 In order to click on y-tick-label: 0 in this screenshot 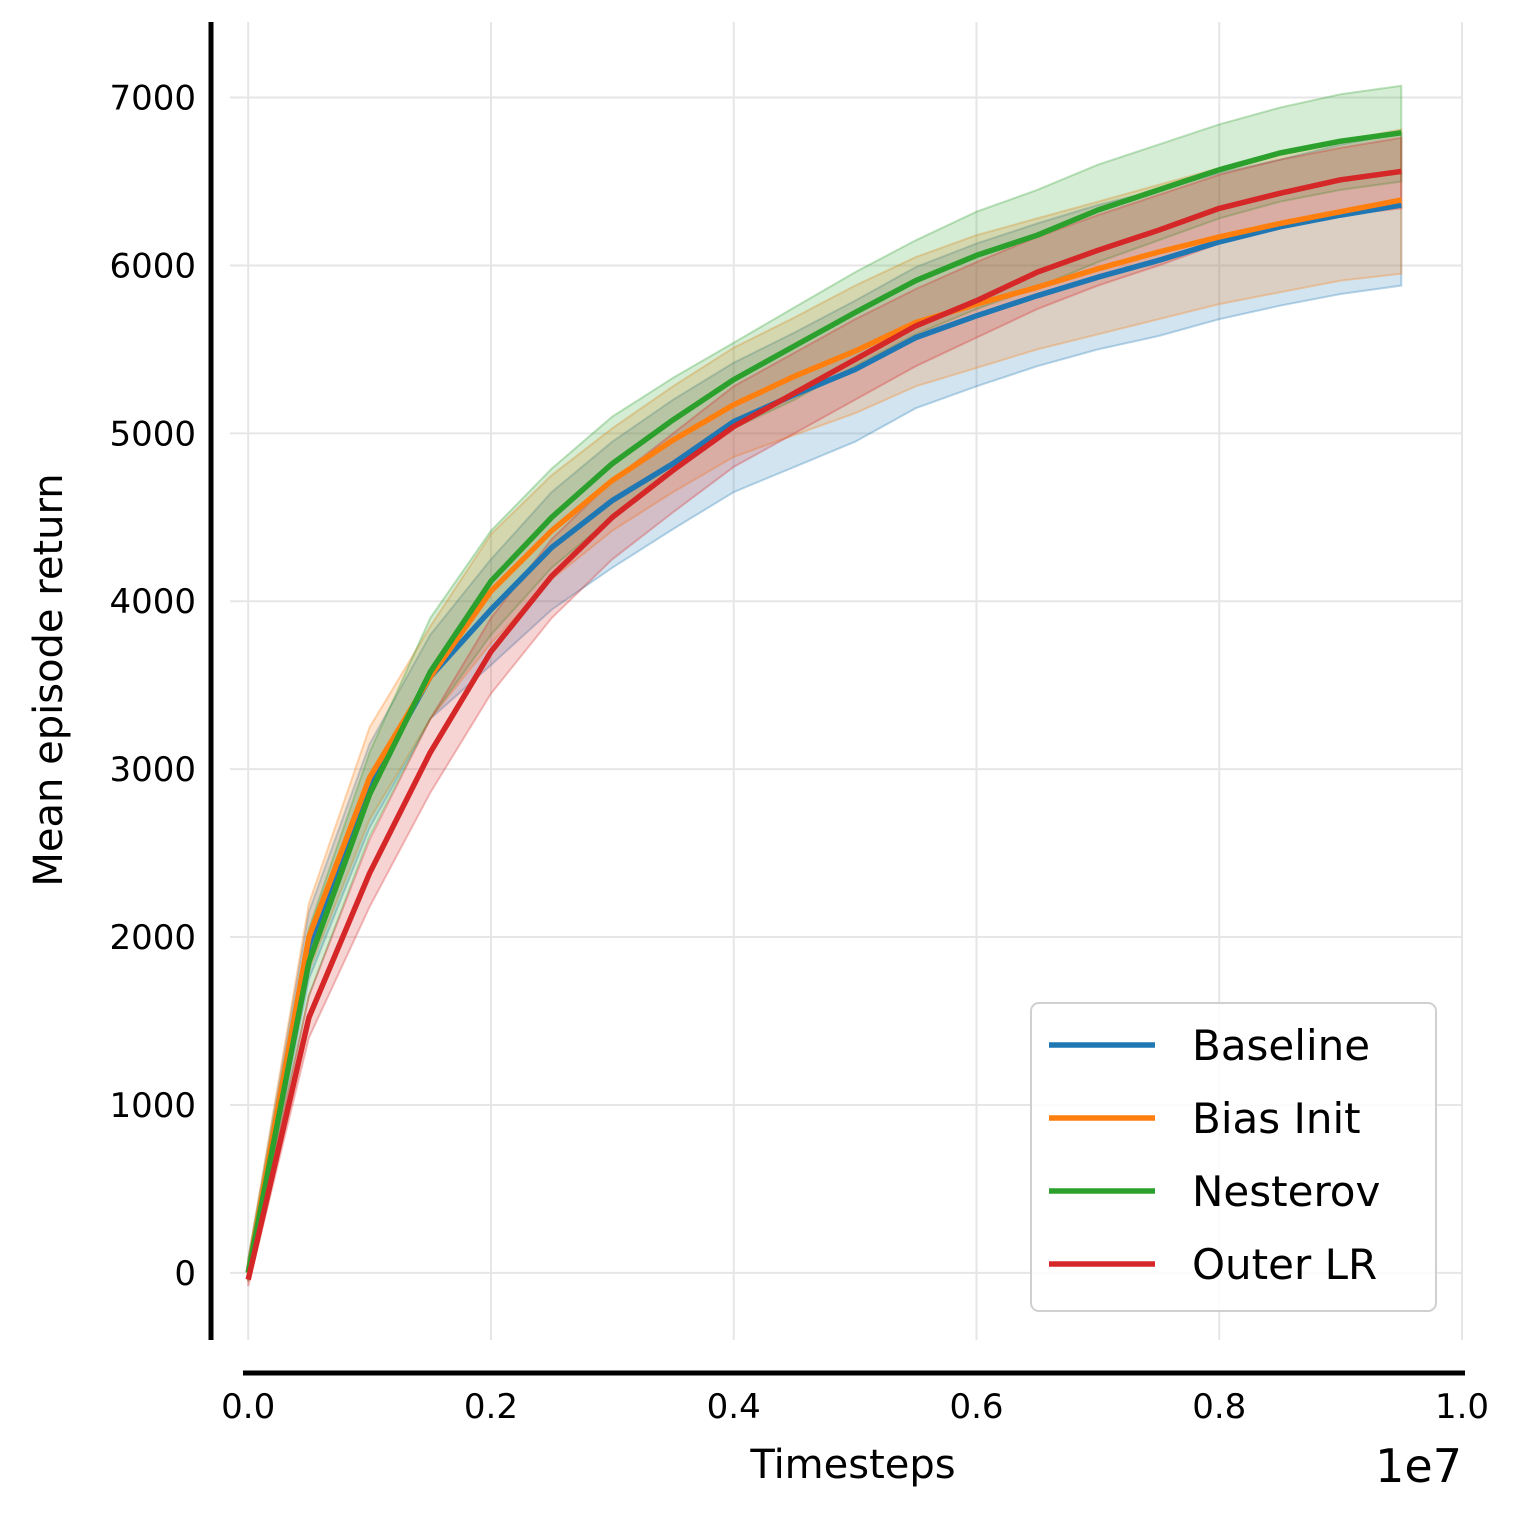, I will do `click(185, 1274)`.